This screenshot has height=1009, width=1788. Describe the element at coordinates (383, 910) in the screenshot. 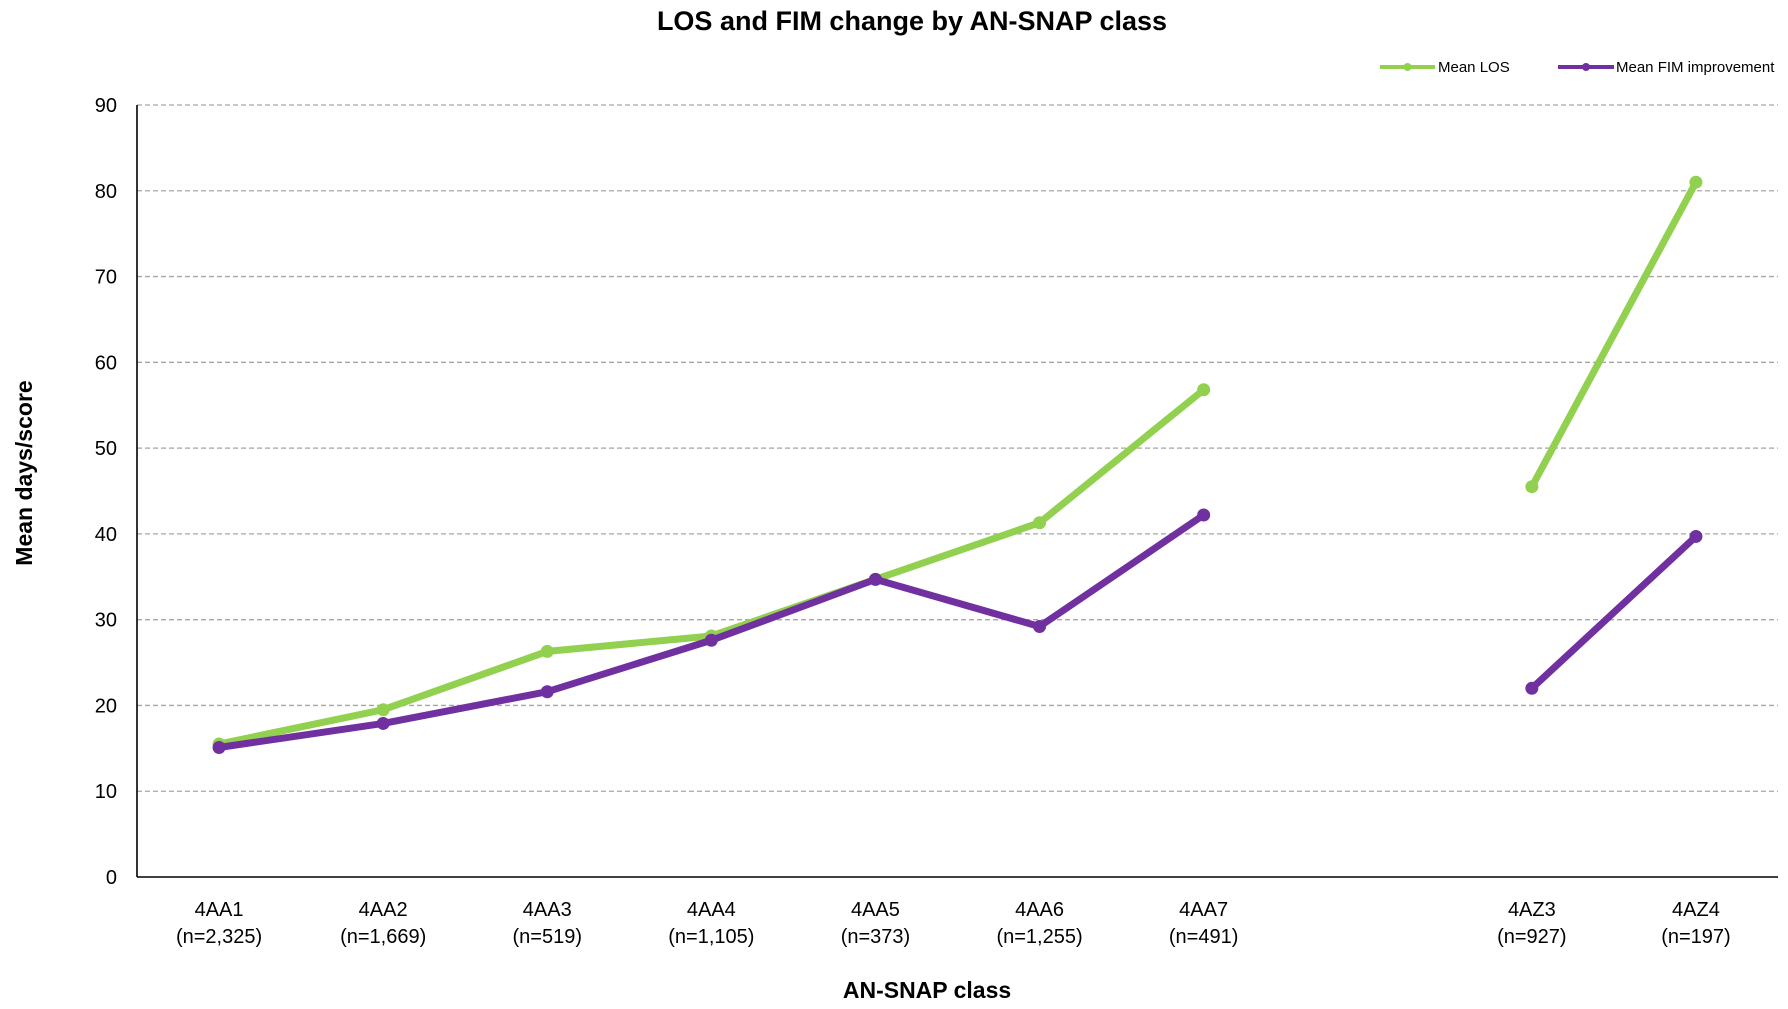

I see `x-tick-label: 4AA2` at that location.